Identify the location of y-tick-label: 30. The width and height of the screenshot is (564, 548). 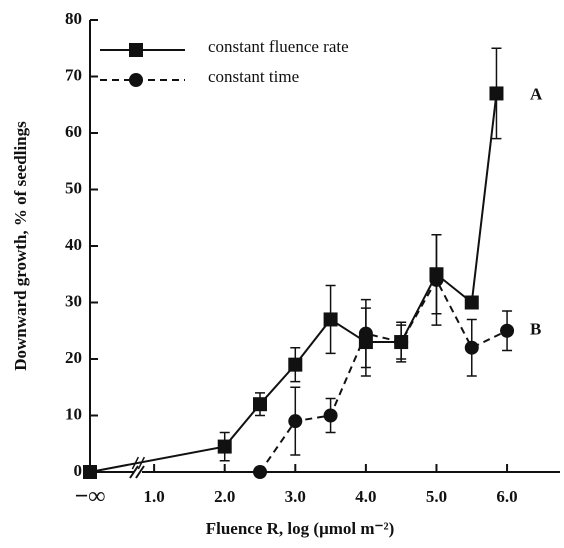
(73, 300).